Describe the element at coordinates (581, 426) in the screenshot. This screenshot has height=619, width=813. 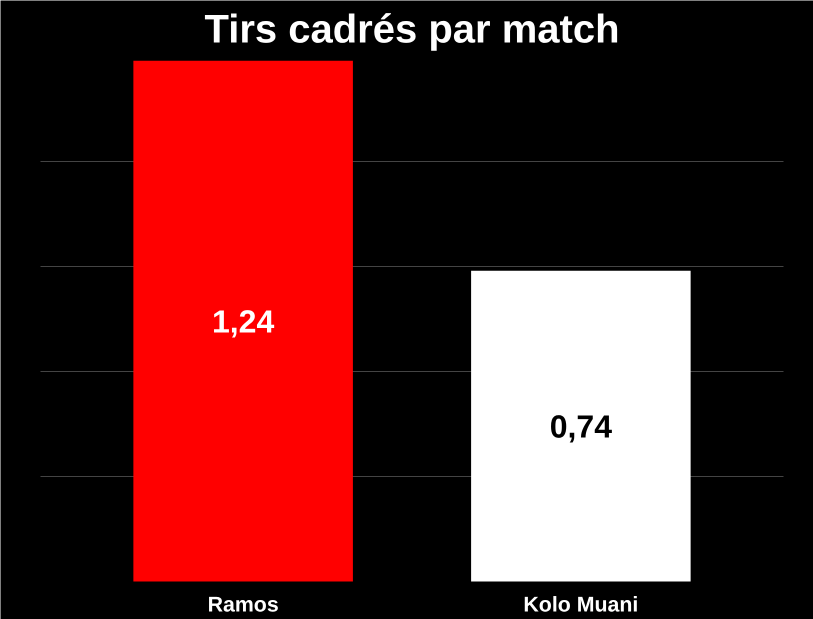
I see `data-label: 0,74` at that location.